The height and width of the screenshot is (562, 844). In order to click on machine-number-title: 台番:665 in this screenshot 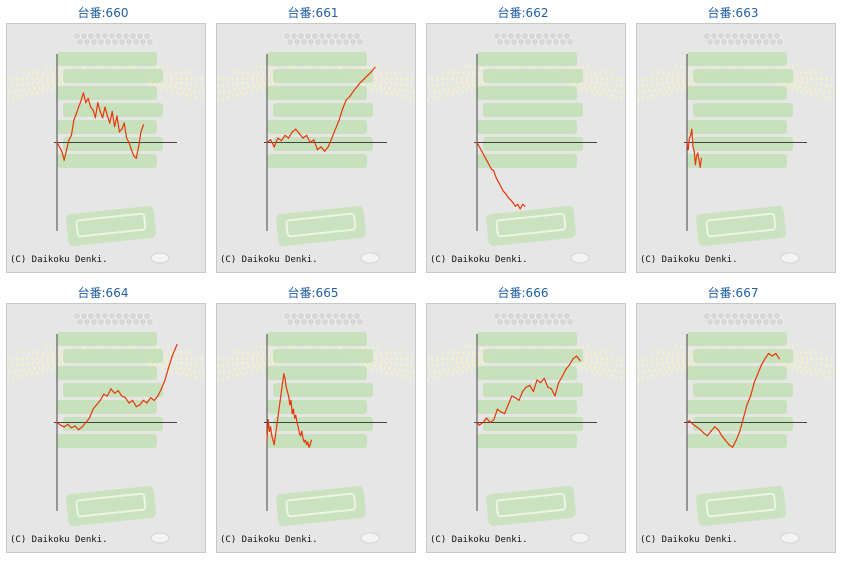, I will do `click(313, 293)`.